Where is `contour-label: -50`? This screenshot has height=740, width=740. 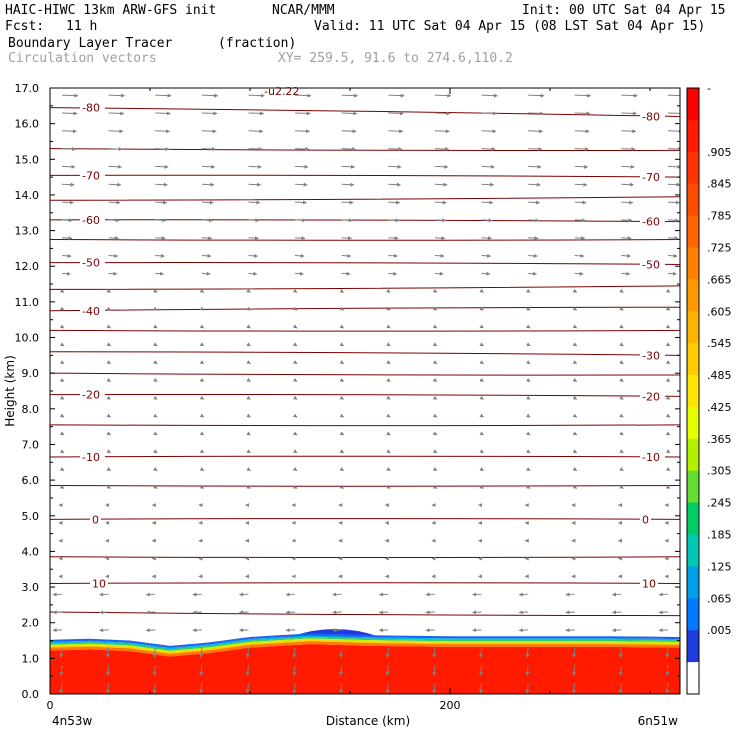 contour-label: -50 is located at coordinates (651, 264).